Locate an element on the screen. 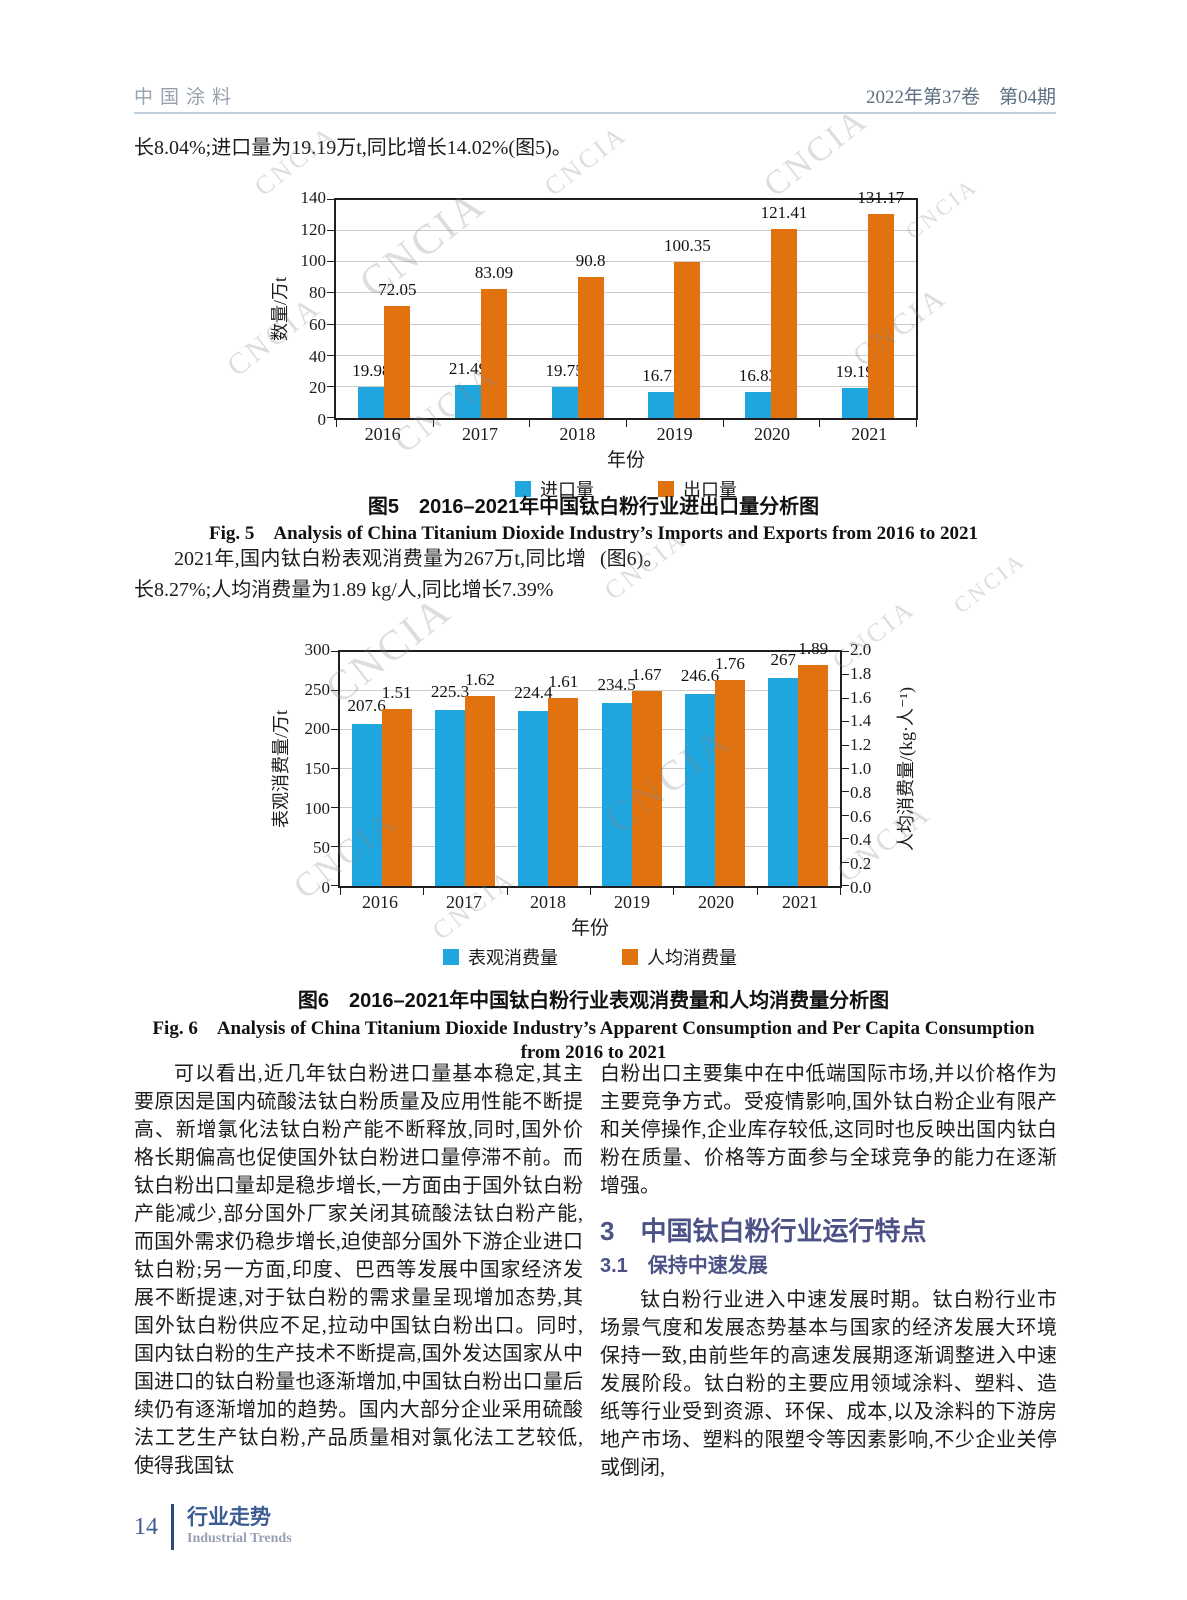 Image resolution: width=1187 pixels, height=1600 pixels. fig6-right-y-axis-label: 人均消费量/(kg·人⁻¹) is located at coordinates (905, 769).